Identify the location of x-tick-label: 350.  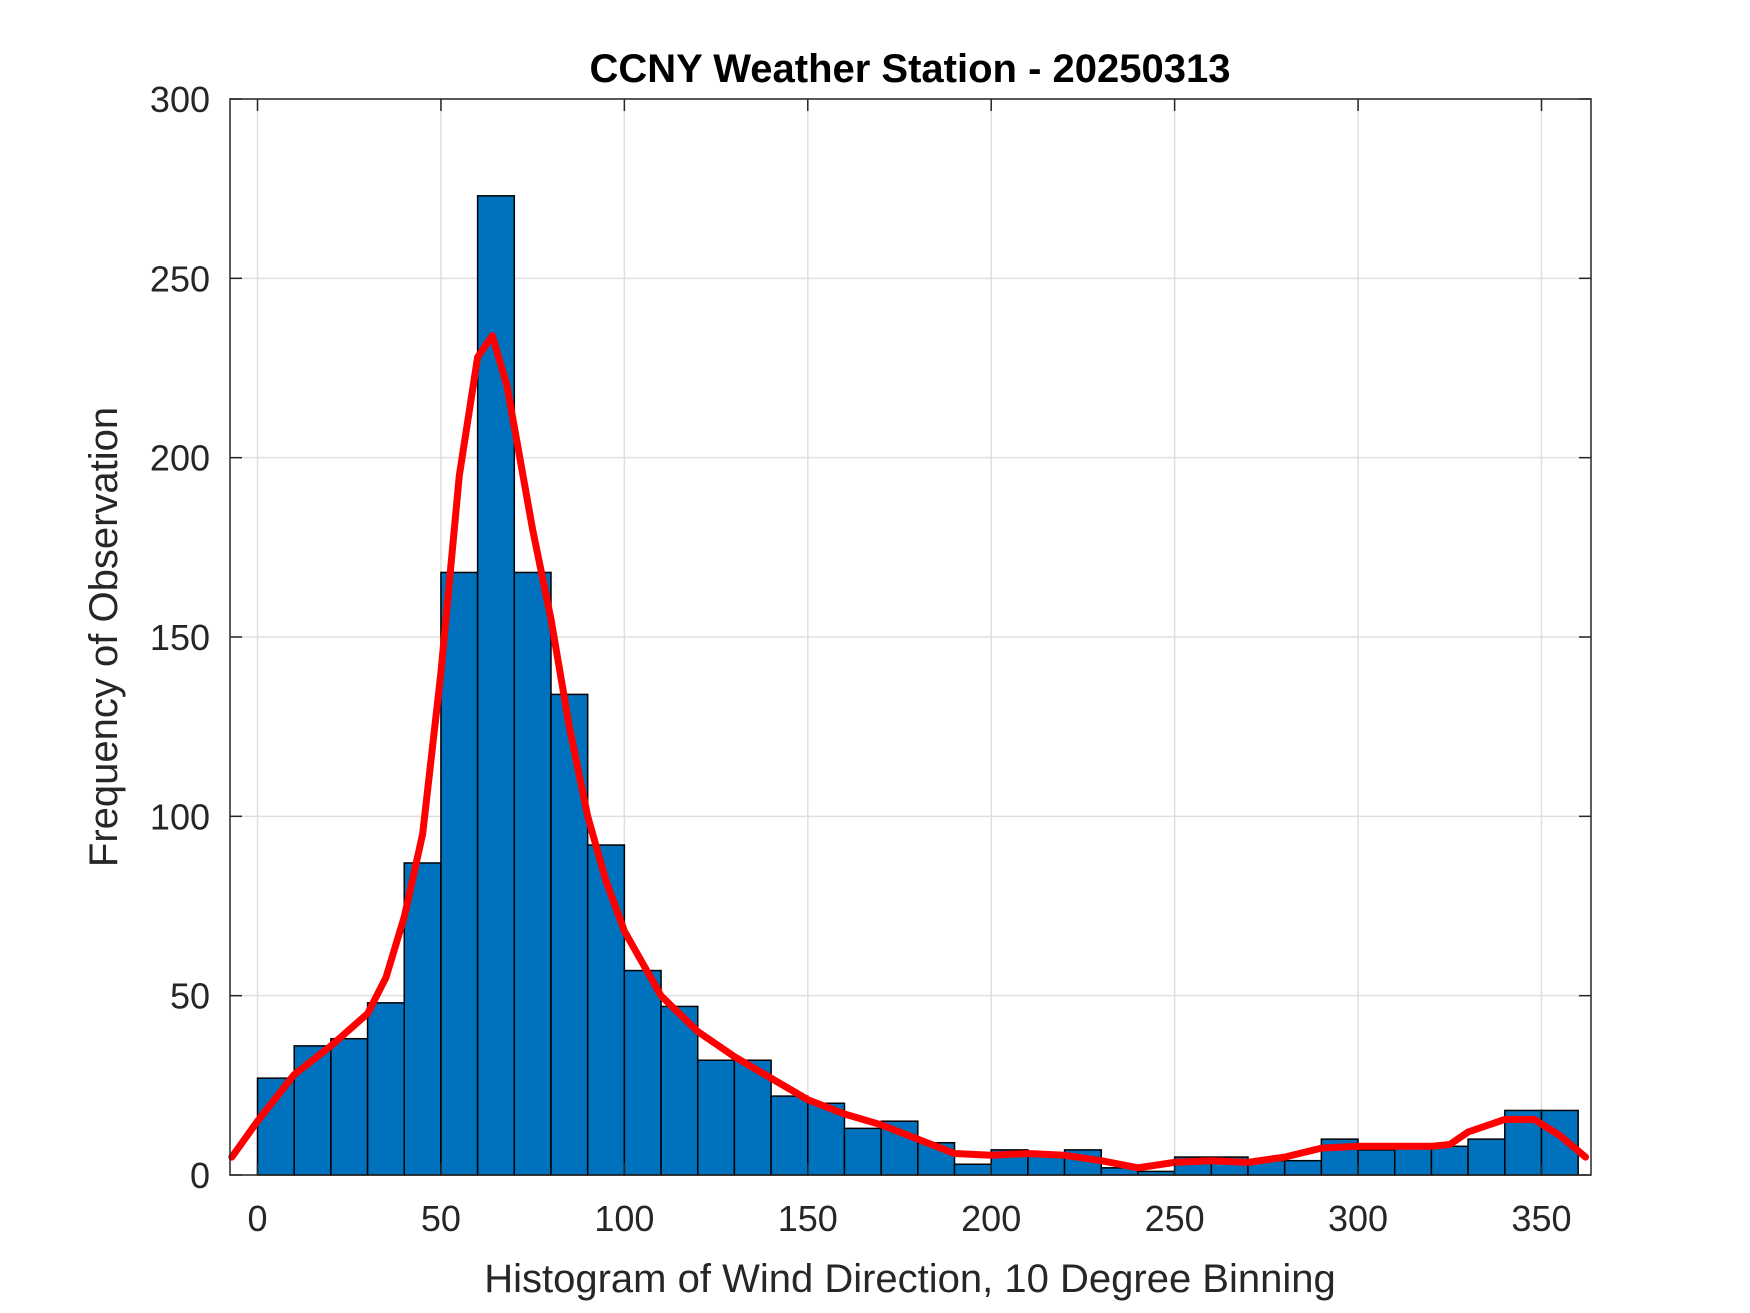
(1541, 1218).